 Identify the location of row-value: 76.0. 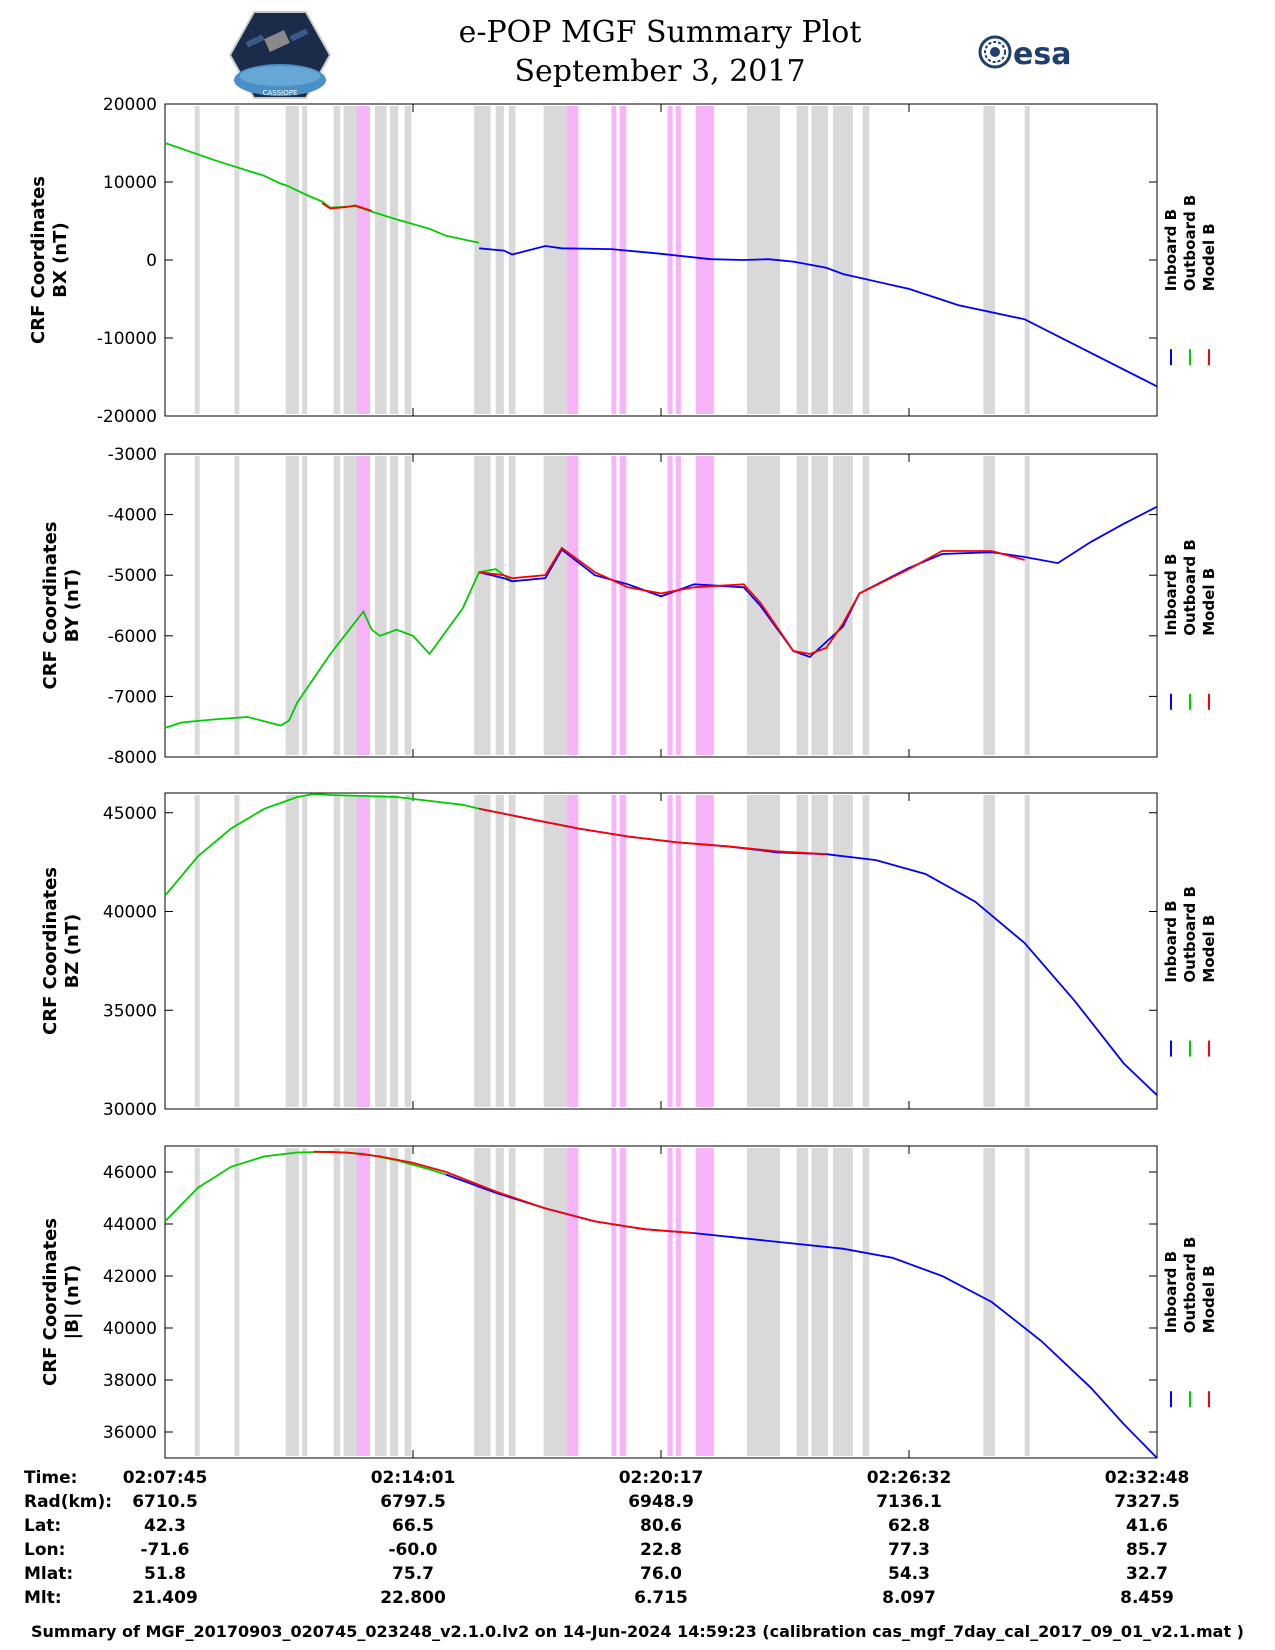
(661, 1574).